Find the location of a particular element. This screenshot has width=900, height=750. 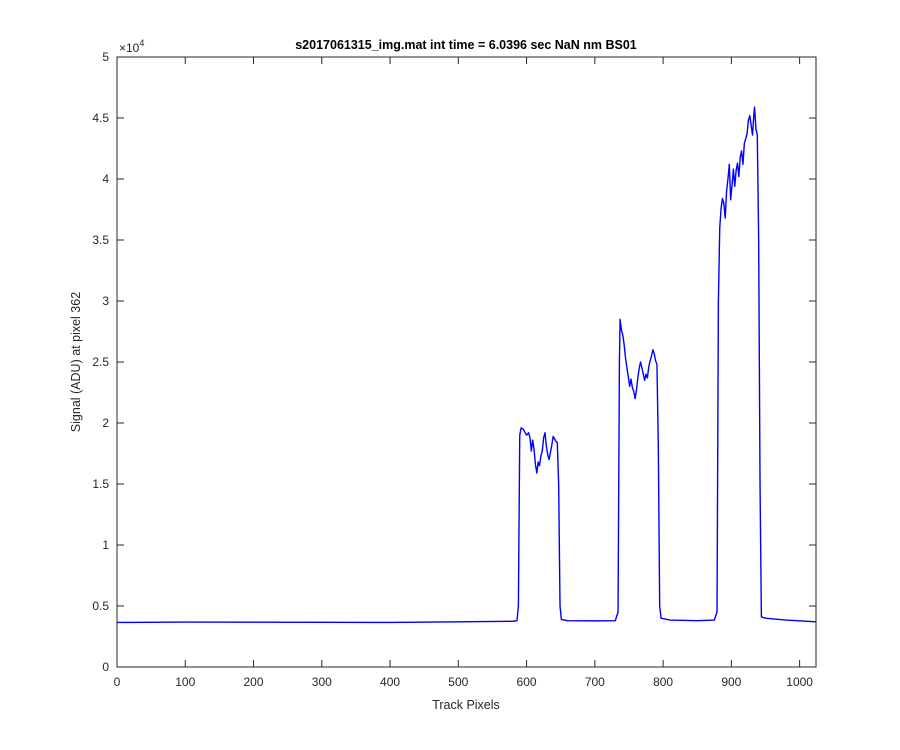

x-tick-label: 900 is located at coordinates (731, 682).